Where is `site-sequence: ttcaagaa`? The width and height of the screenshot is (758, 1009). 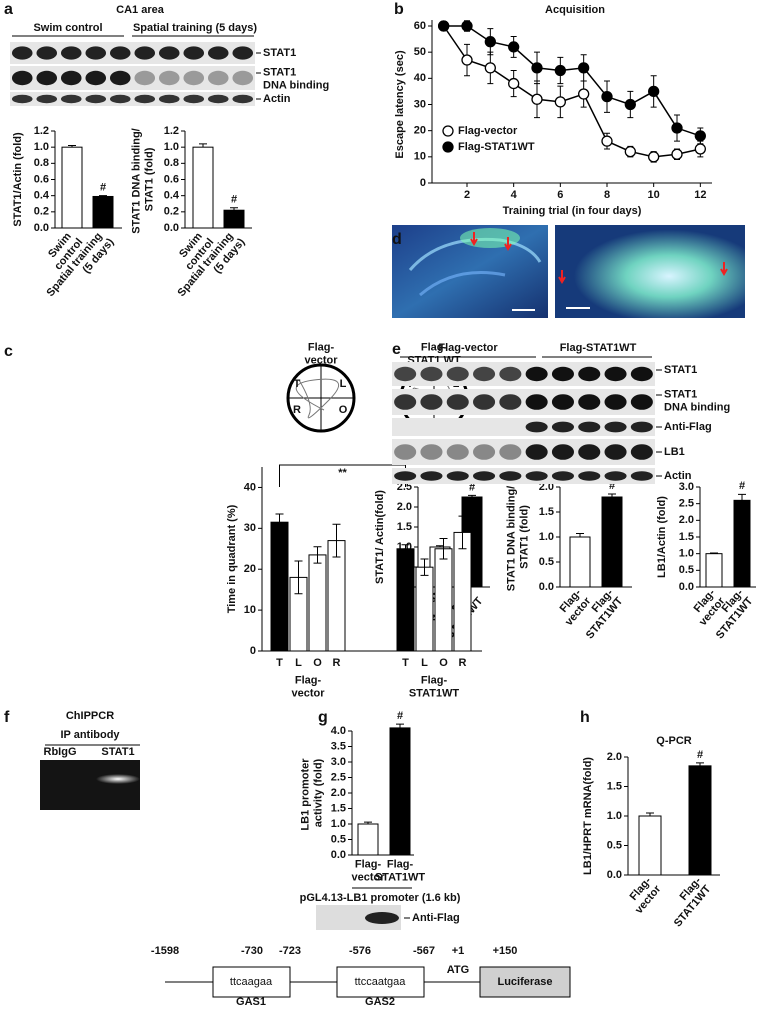
site-sequence: ttcaagaa is located at coordinates (251, 982).